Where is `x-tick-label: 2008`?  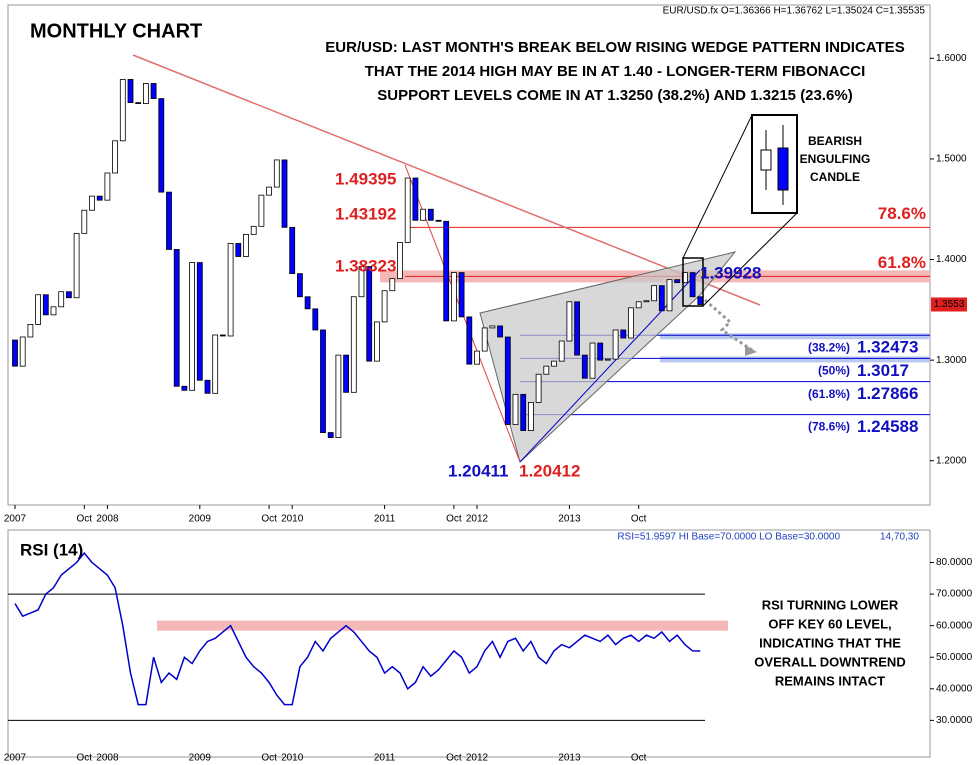 x-tick-label: 2008 is located at coordinates (107, 758).